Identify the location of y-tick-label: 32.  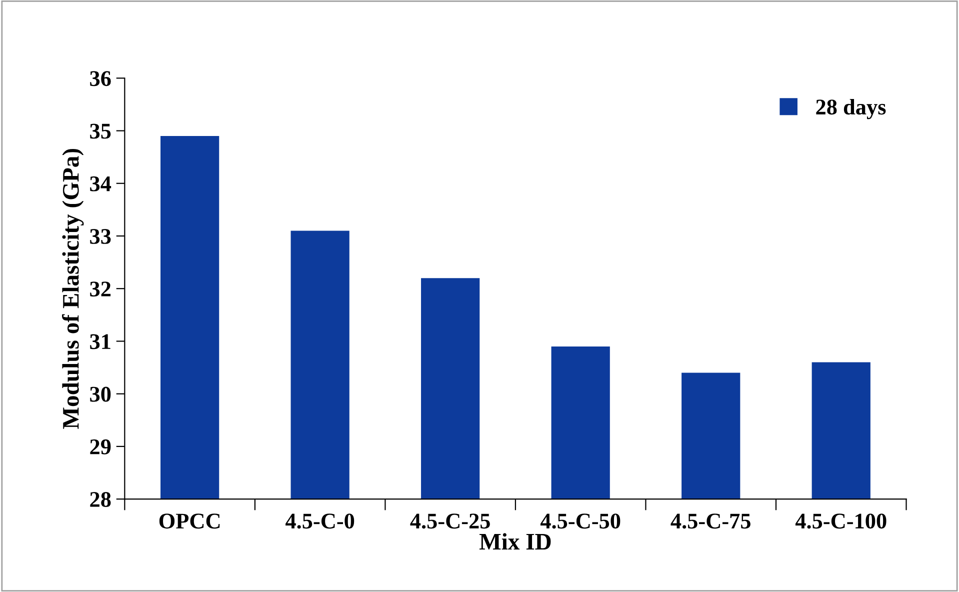
(100, 289).